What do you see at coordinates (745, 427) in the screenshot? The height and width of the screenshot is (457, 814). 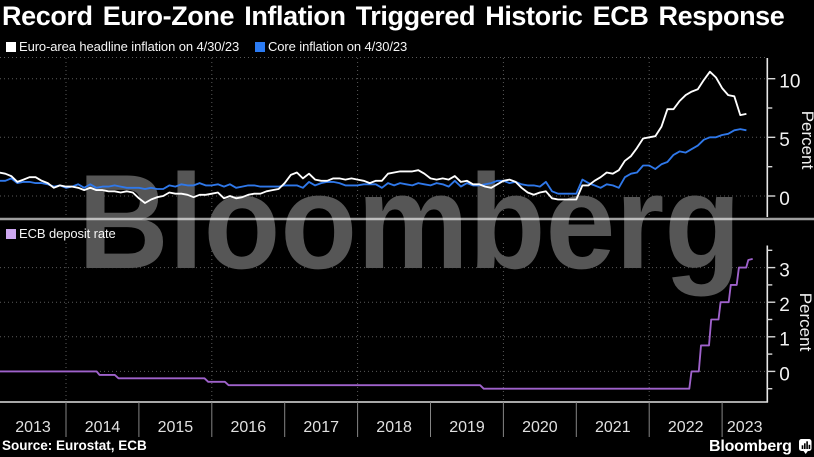 I see `svg-text: 2023` at bounding box center [745, 427].